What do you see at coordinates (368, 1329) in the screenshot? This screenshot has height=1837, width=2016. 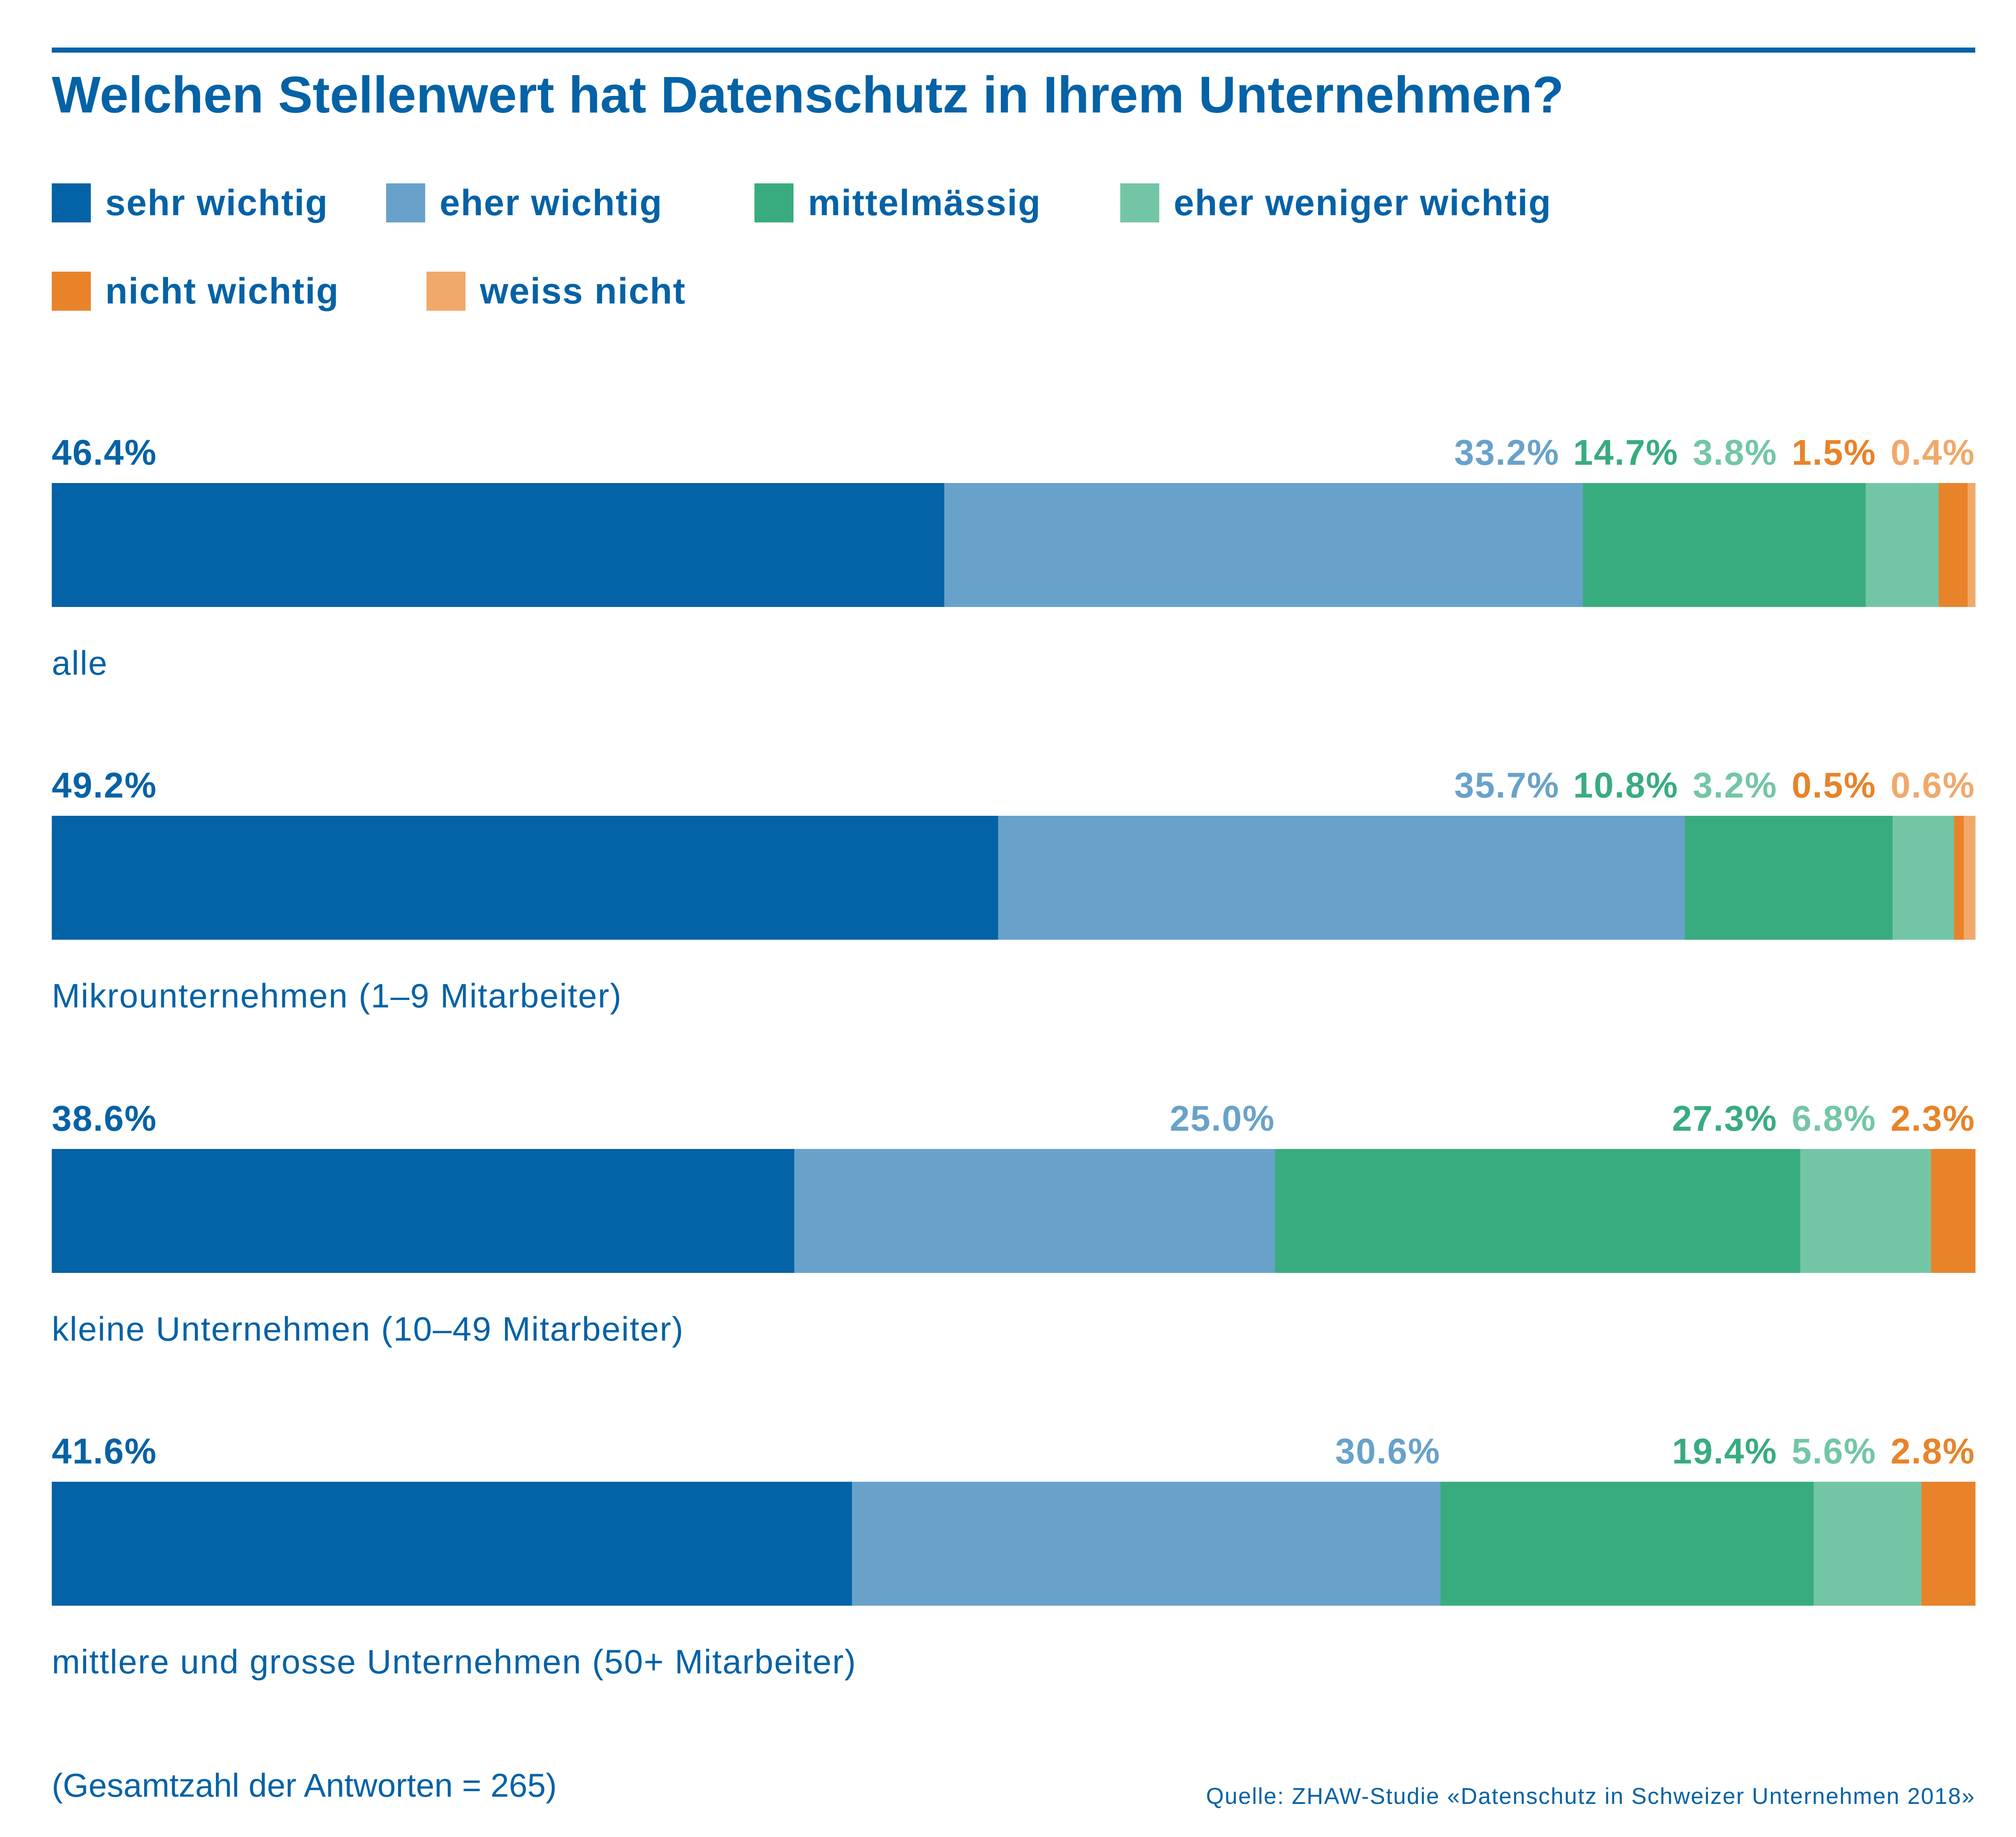 I see `category-label-3: kleine Unternehmen (10–49 Mitarbeiter)` at bounding box center [368, 1329].